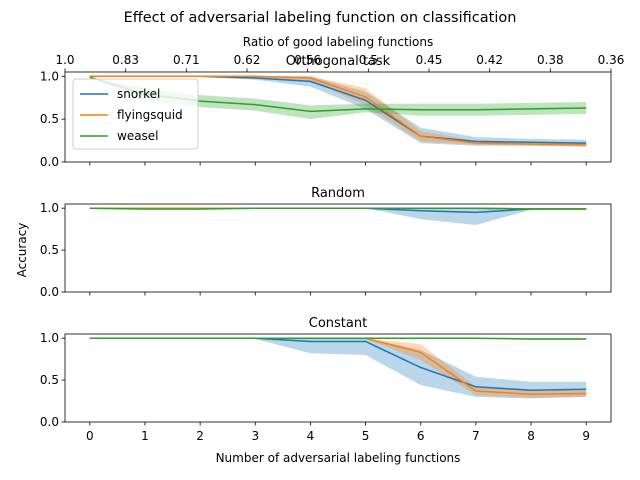 The width and height of the screenshot is (640, 480). What do you see at coordinates (307, 60) in the screenshot?
I see `top-tick-label: 0.56` at bounding box center [307, 60].